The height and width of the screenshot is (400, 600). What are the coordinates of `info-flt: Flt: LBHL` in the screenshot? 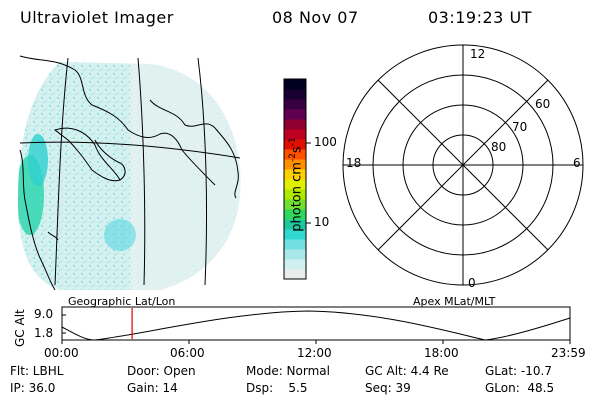 It's located at (37, 371).